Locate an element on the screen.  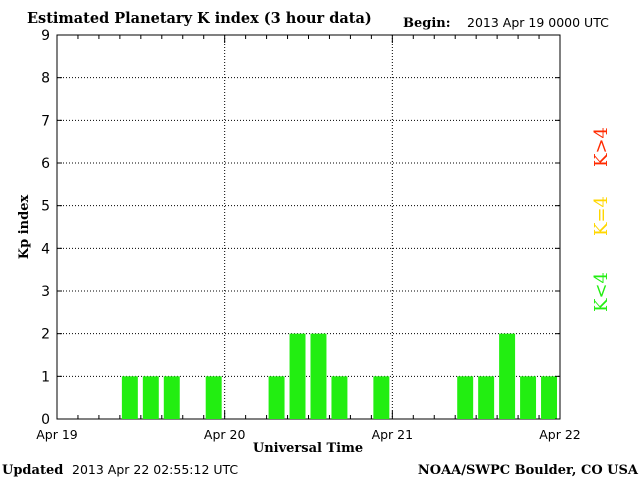
y-tick-label-7: 7 is located at coordinates (45, 121).